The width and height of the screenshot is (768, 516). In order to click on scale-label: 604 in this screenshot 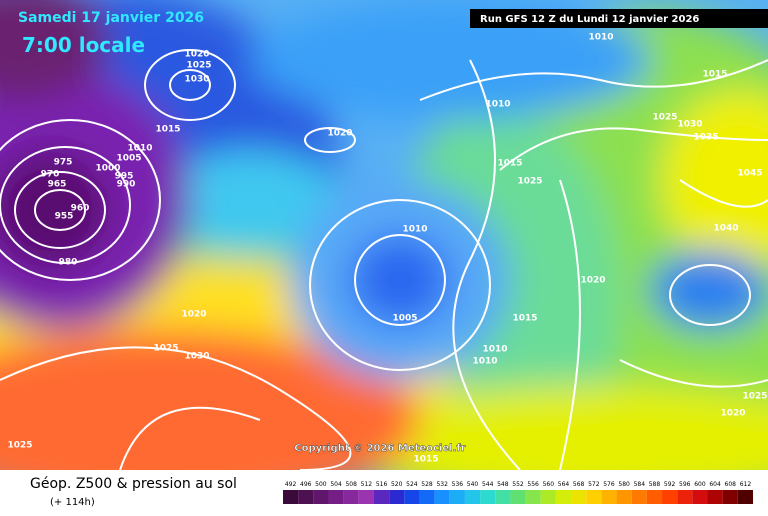, I will do `click(715, 484)`.